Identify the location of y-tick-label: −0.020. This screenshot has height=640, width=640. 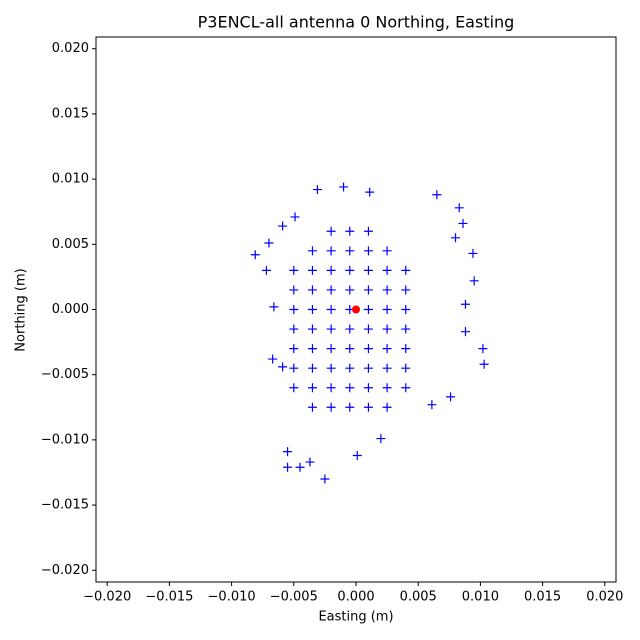
(65, 570).